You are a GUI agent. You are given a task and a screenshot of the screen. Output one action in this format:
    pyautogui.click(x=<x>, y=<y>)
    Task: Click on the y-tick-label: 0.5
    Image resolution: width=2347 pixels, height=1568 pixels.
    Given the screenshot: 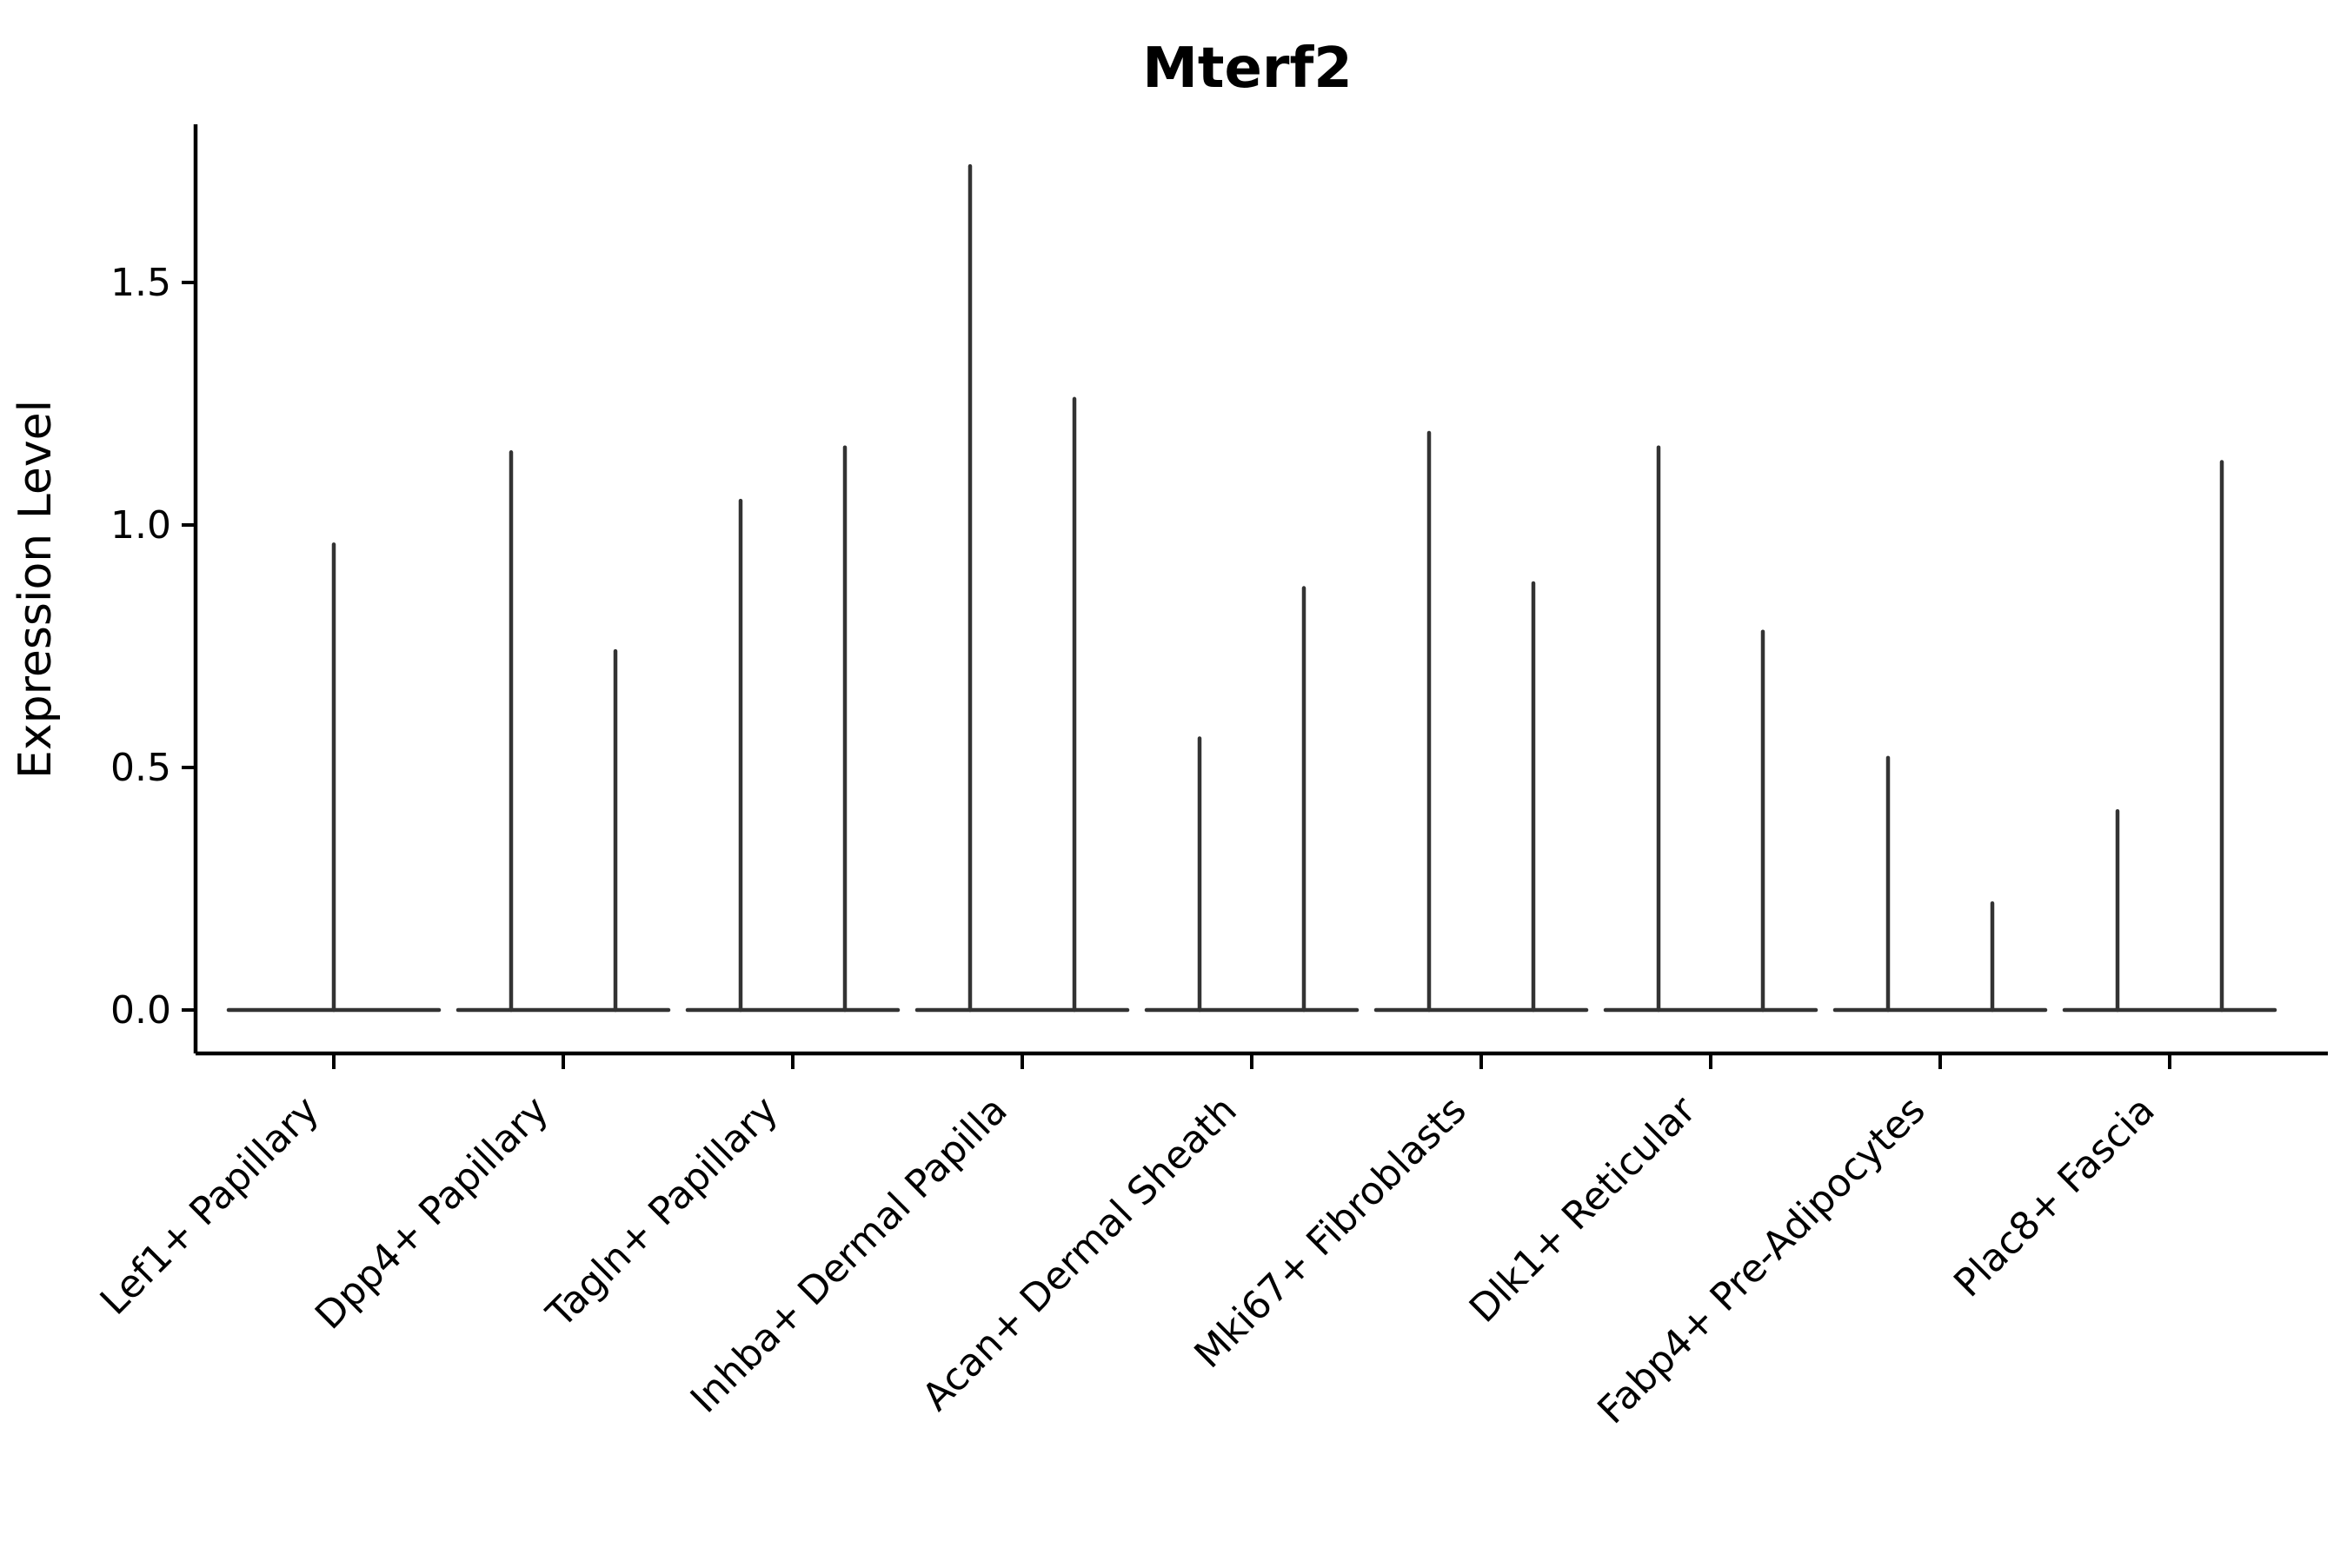 What is the action you would take?
    pyautogui.click(x=141, y=768)
    